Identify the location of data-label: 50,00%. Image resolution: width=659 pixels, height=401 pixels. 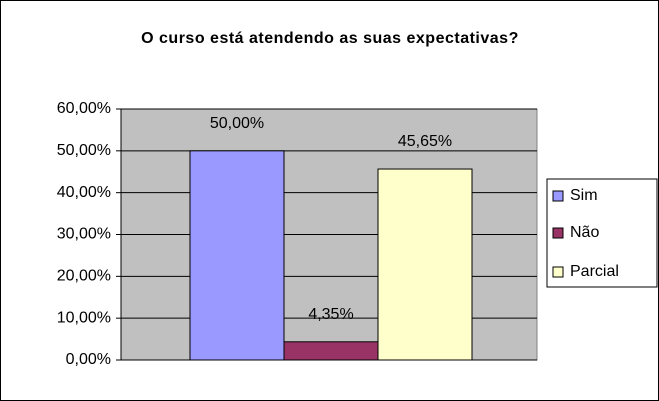
(237, 123).